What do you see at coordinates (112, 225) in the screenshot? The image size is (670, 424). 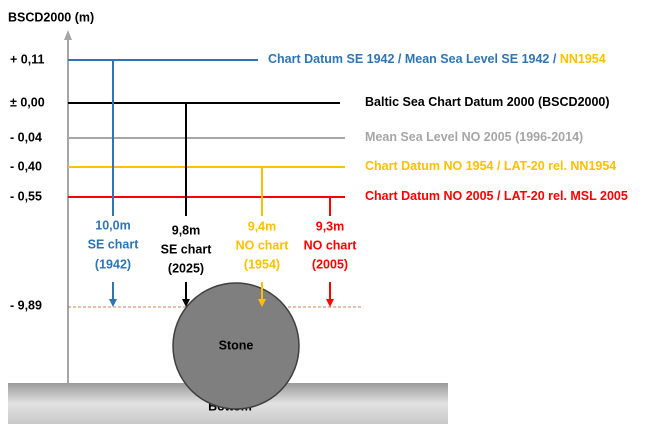 I see `chart-depth: 10,0m` at bounding box center [112, 225].